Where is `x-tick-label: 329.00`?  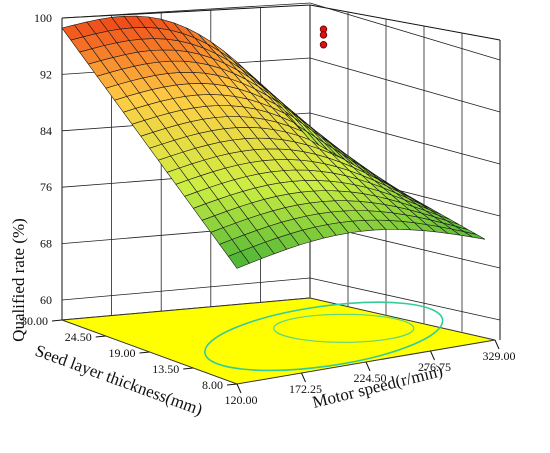 x-tick-label: 329.00 is located at coordinates (499, 356).